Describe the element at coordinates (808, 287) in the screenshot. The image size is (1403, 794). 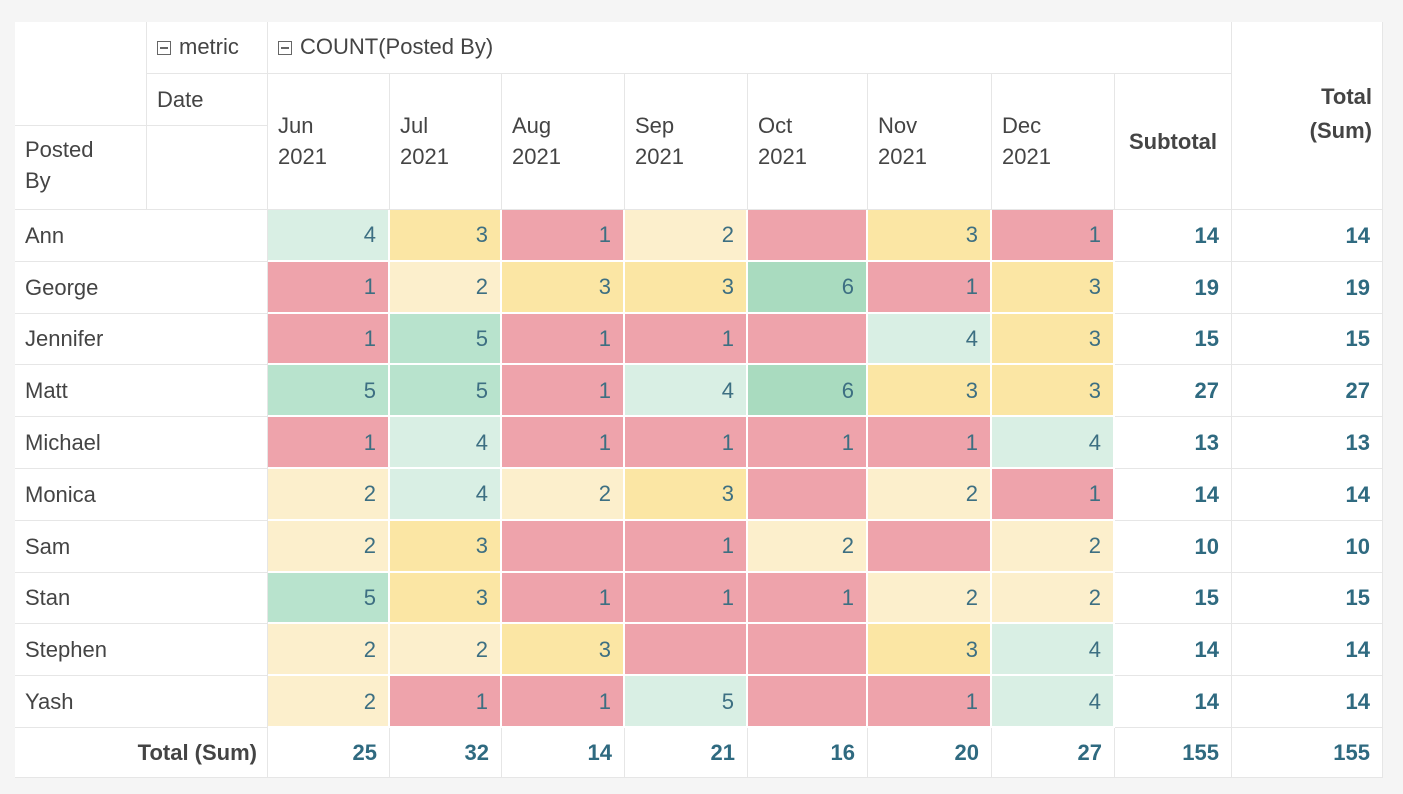
I see `value-cell: 6` at that location.